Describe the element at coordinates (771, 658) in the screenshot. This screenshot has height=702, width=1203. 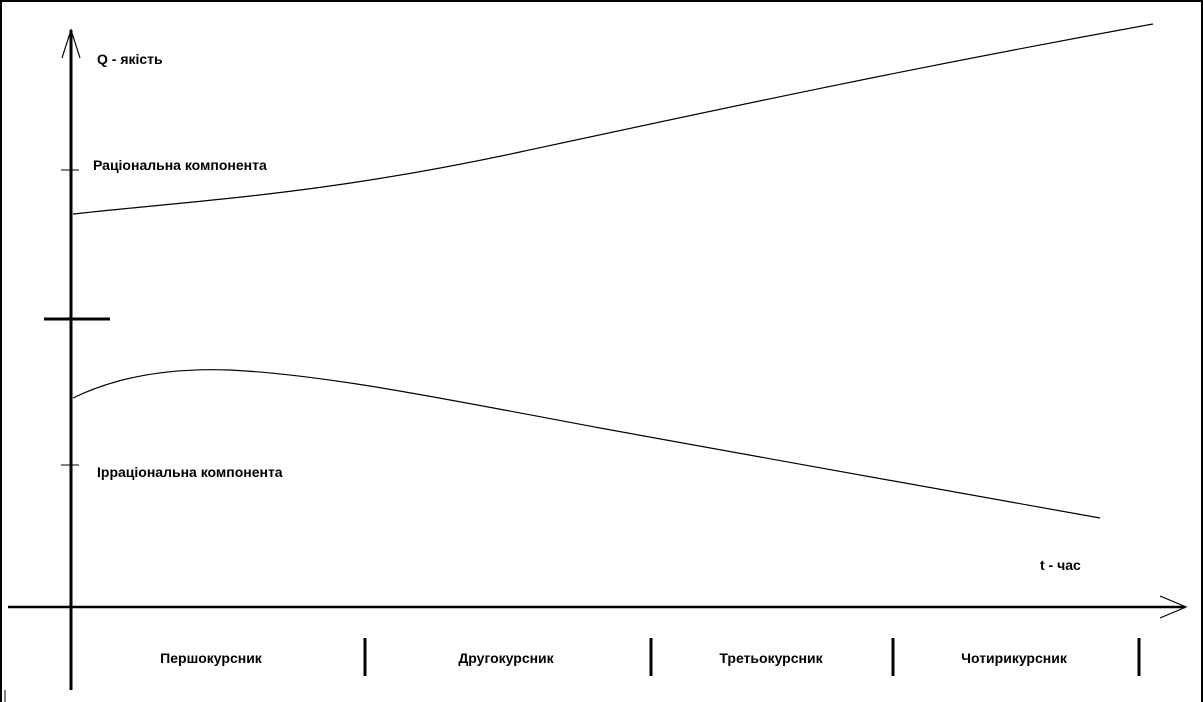
I see `stage-label-third-year: Третьокурсник` at that location.